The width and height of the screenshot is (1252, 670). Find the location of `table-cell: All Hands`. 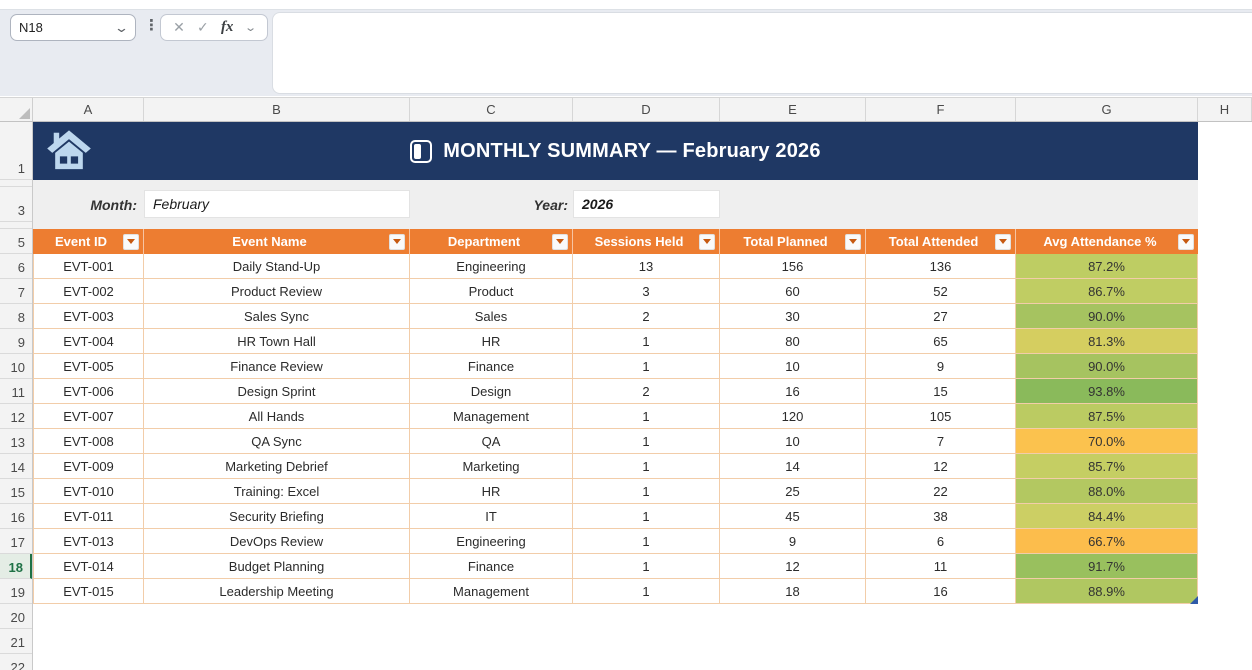

table-cell: All Hands is located at coordinates (277, 416).